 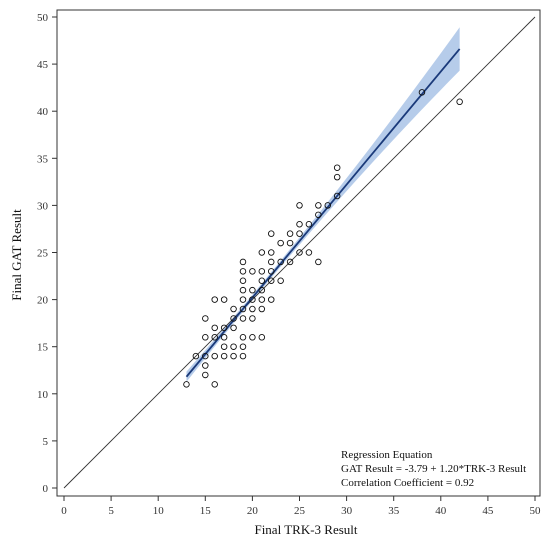 I want to click on y-tick-label: 10, so click(x=43, y=395).